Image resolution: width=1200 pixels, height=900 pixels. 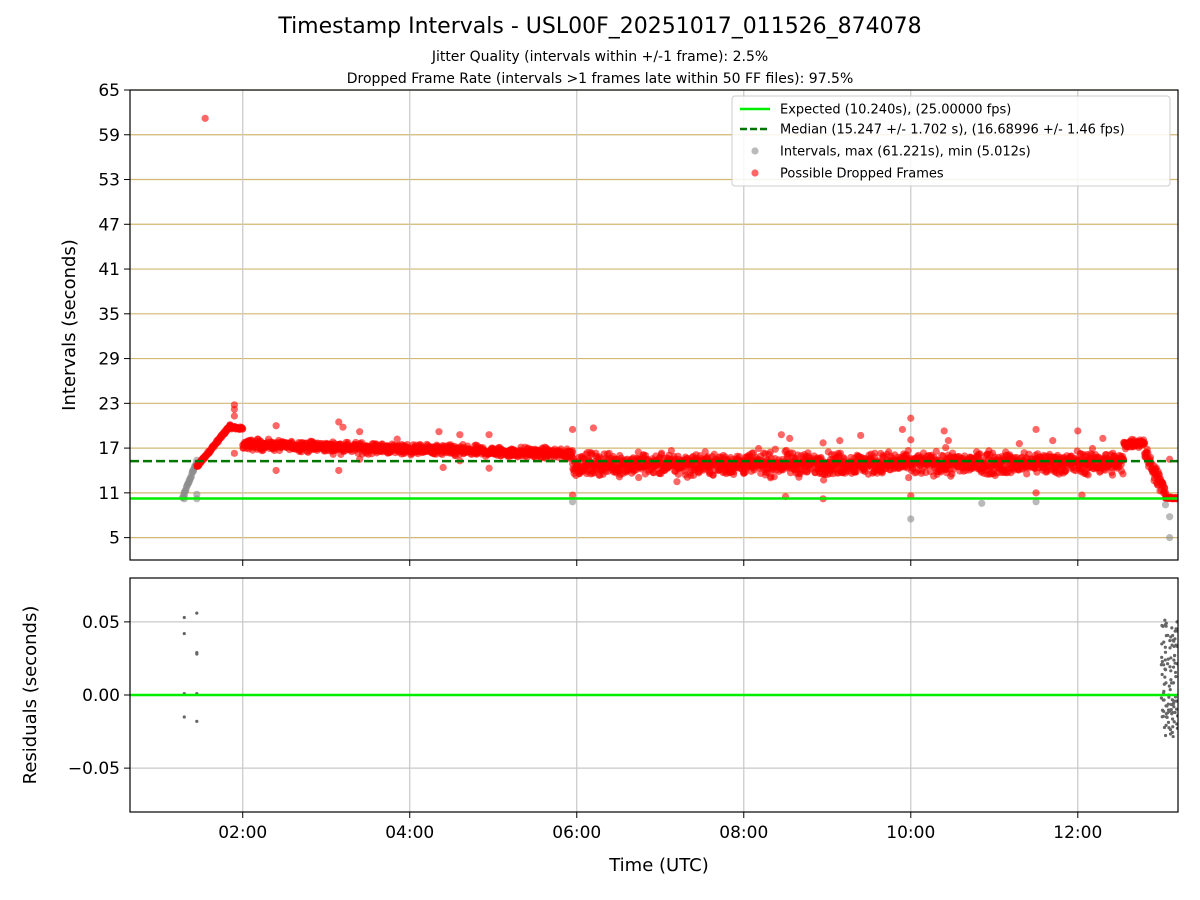 What do you see at coordinates (94, 769) in the screenshot?
I see `residual-y-tick-label: −0.05` at bounding box center [94, 769].